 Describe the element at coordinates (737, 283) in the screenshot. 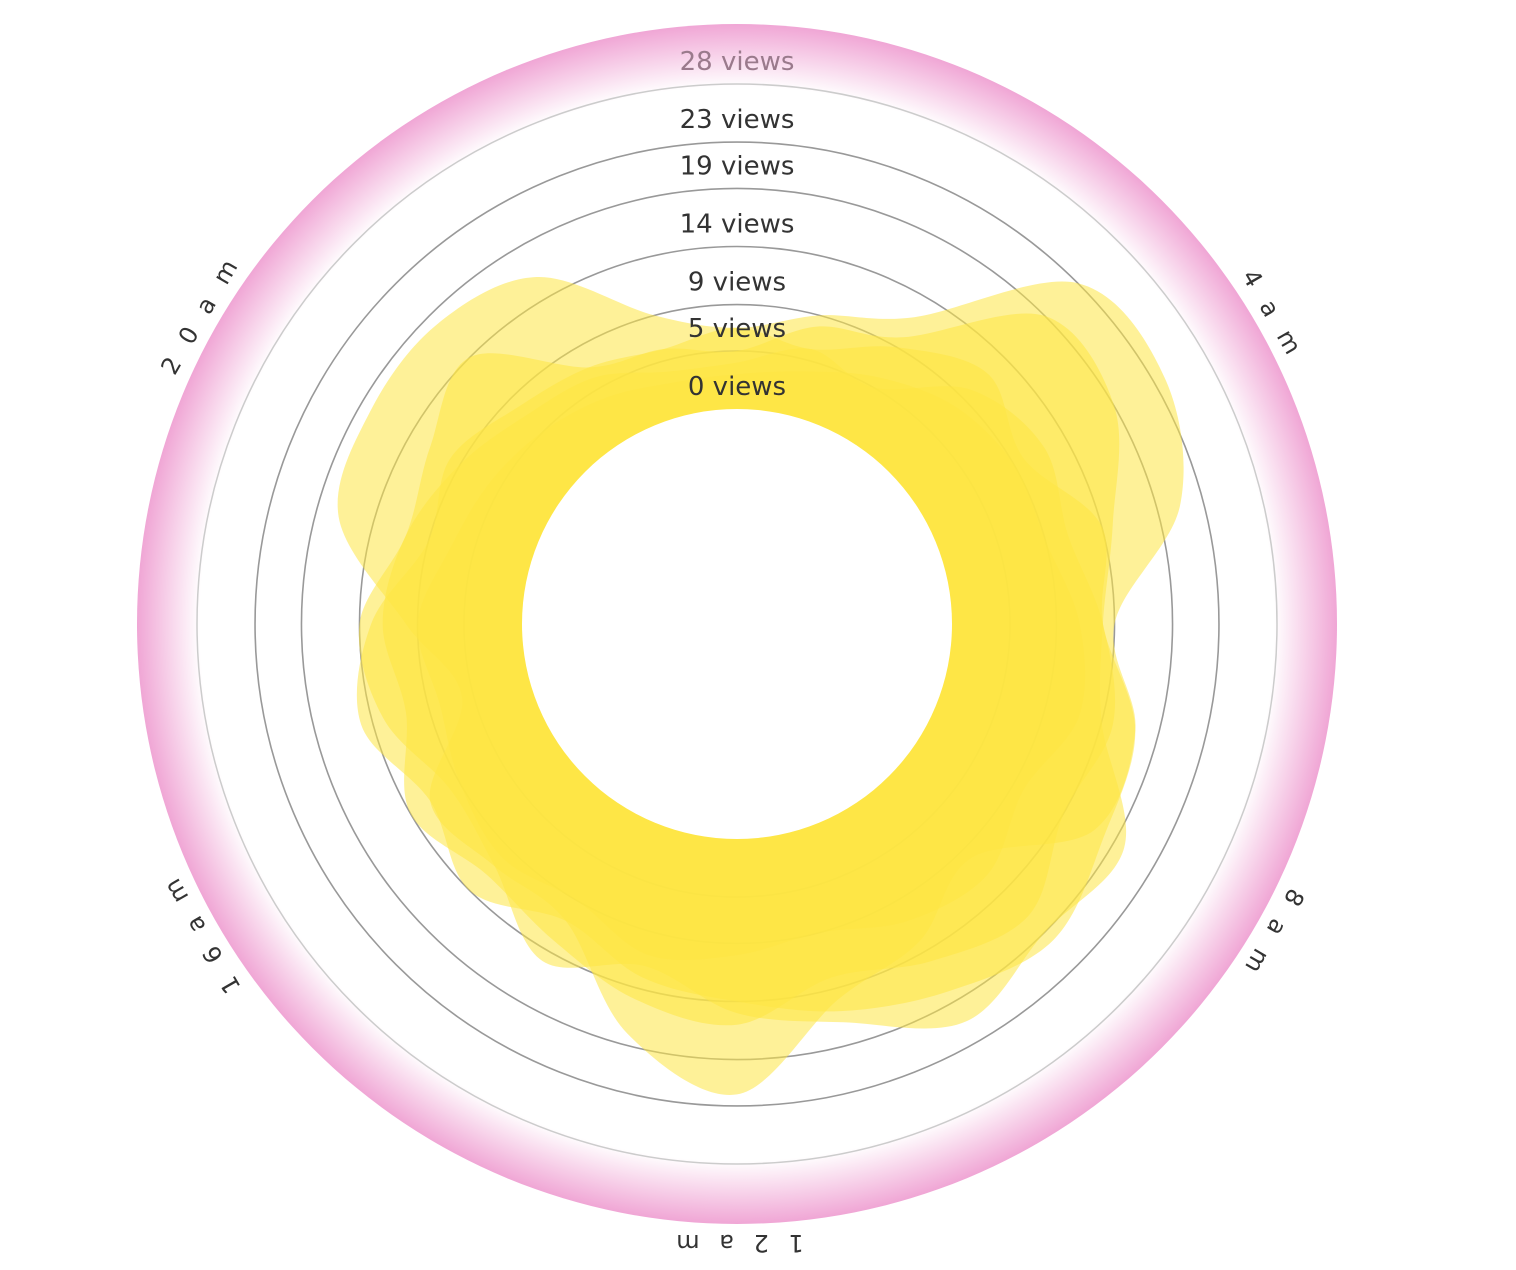

I see `ring-label: 9 views` at that location.